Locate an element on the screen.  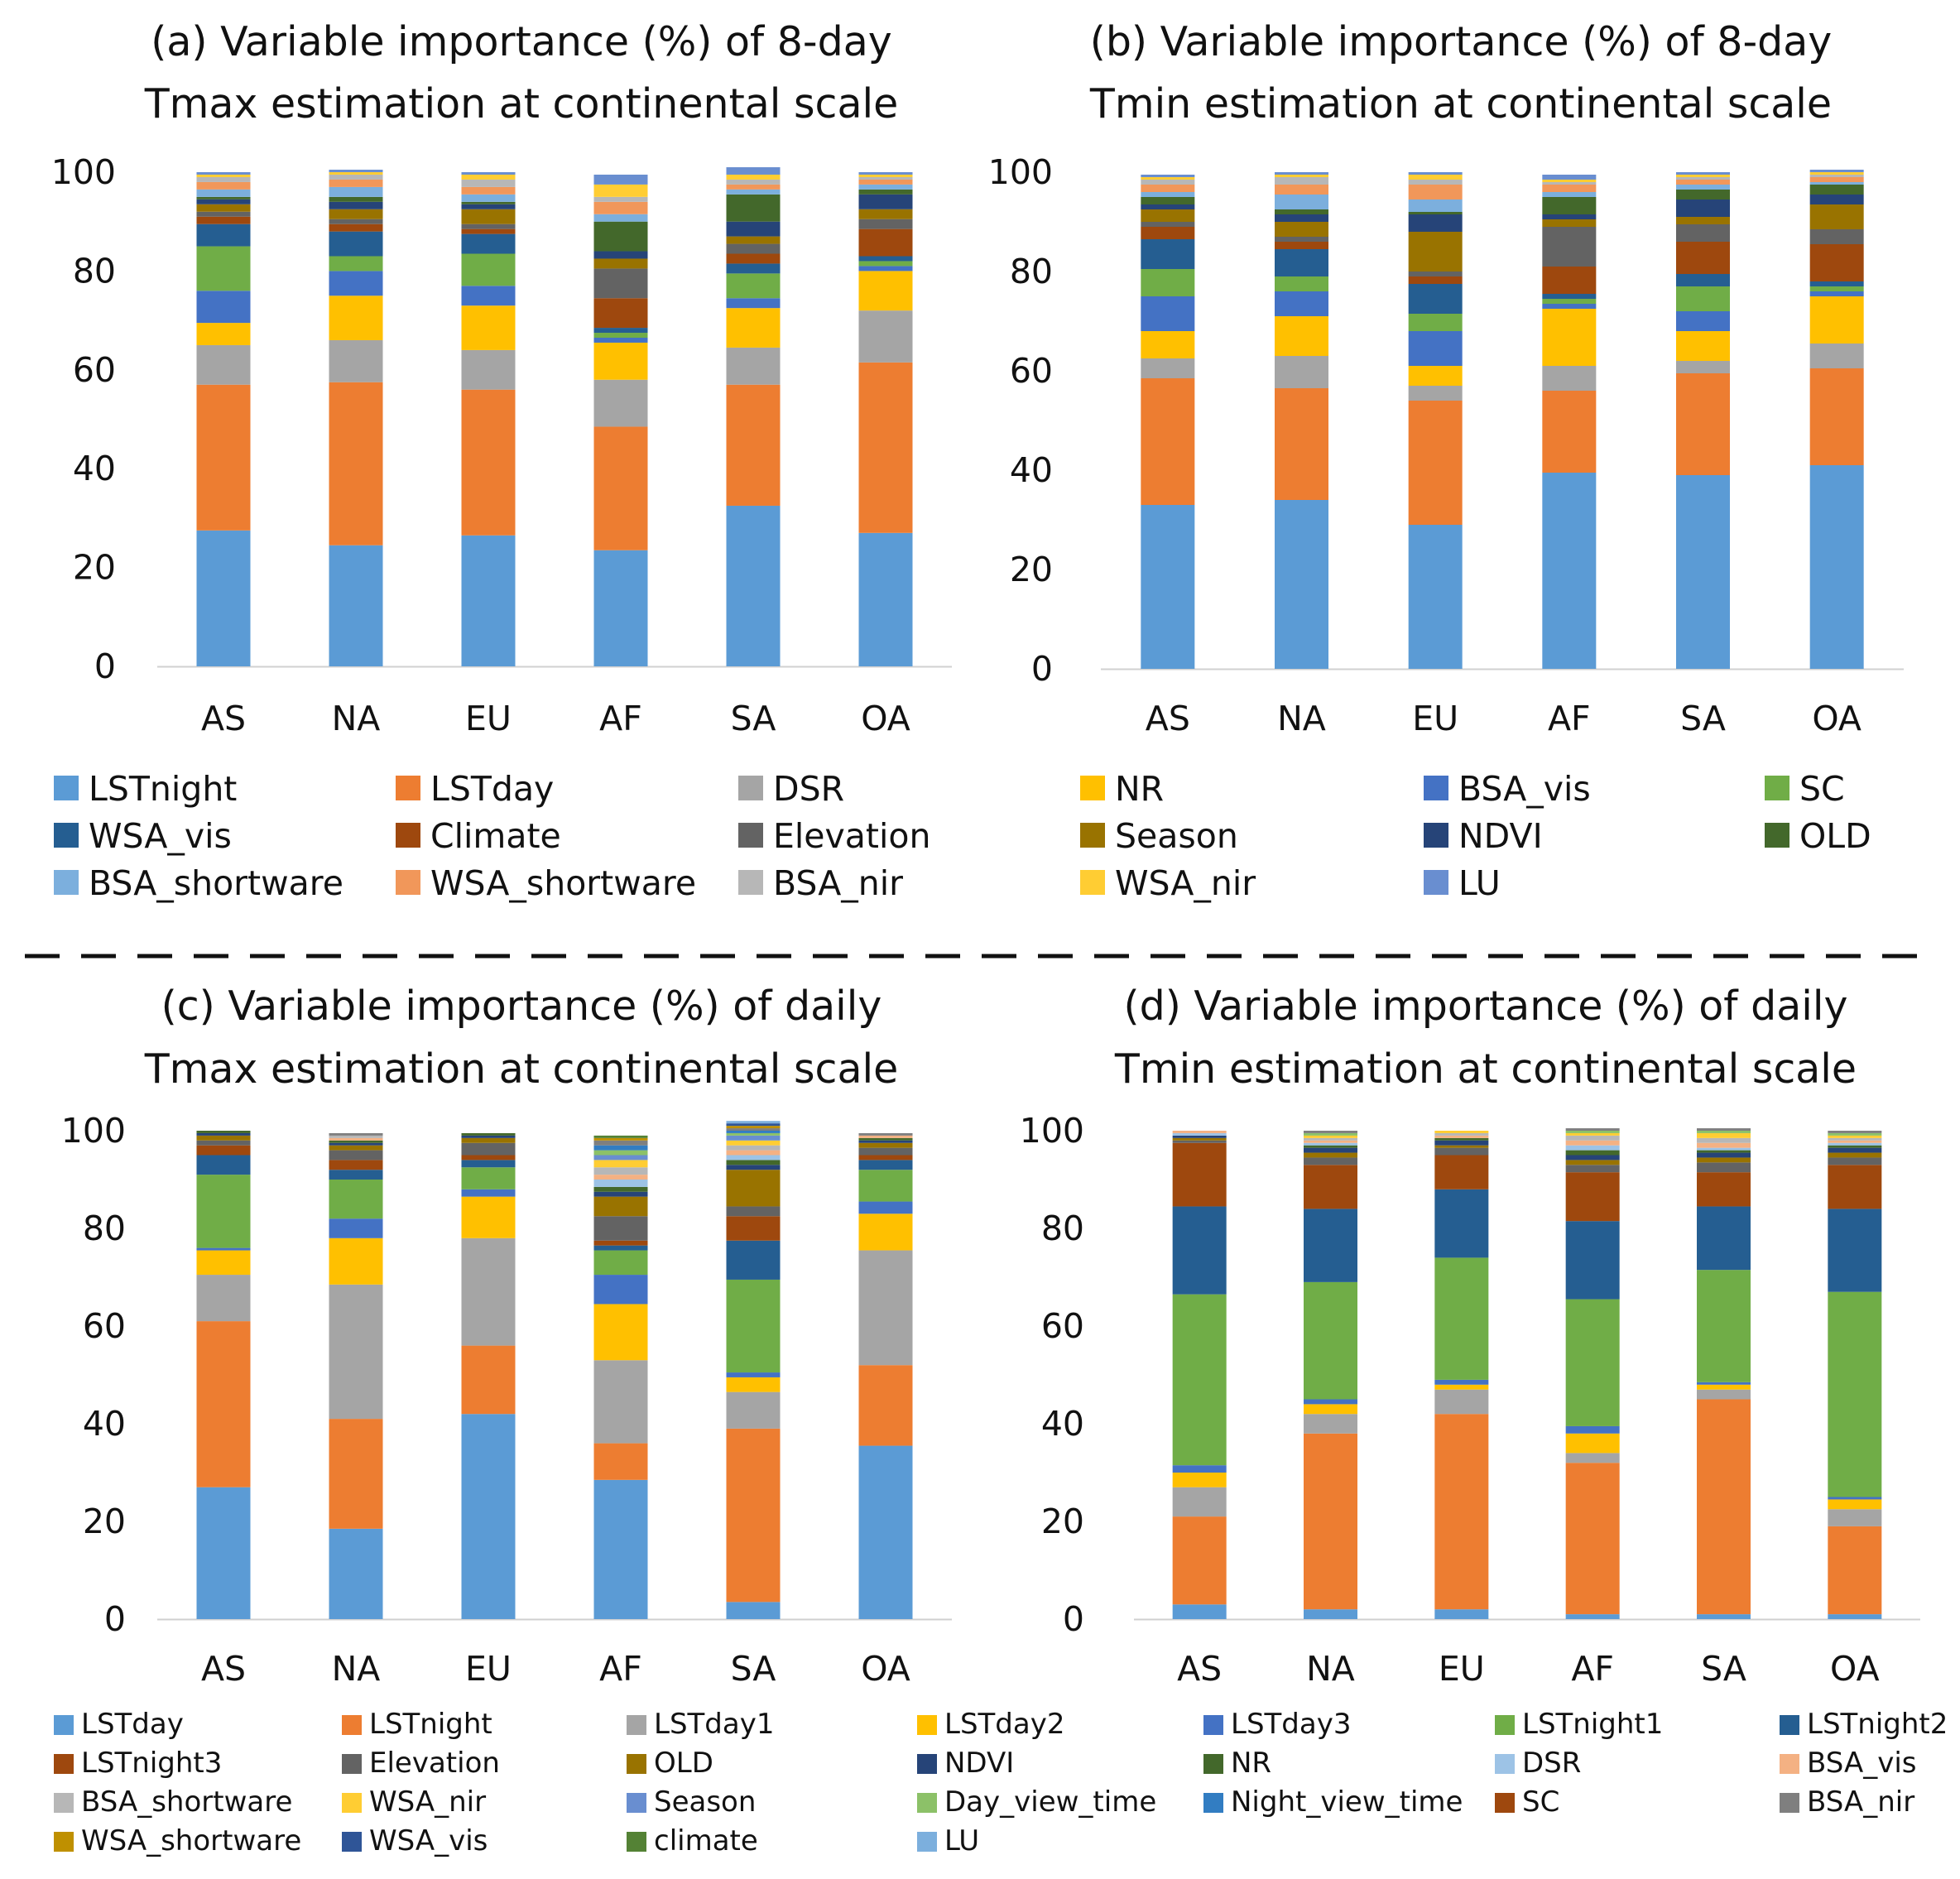
x-tick-label: AF is located at coordinates (620, 1669).